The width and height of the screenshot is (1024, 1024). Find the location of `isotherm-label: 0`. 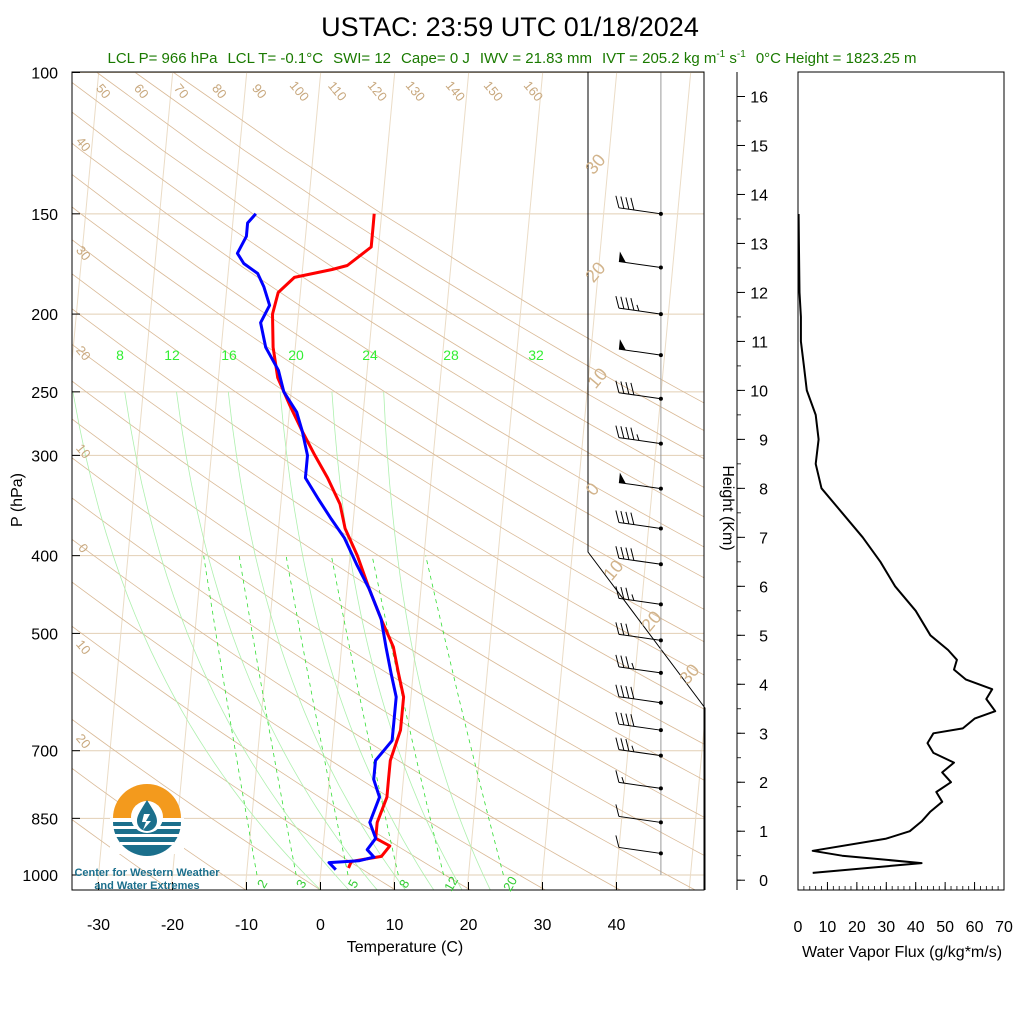

isotherm-label: 0 is located at coordinates (83, 548).